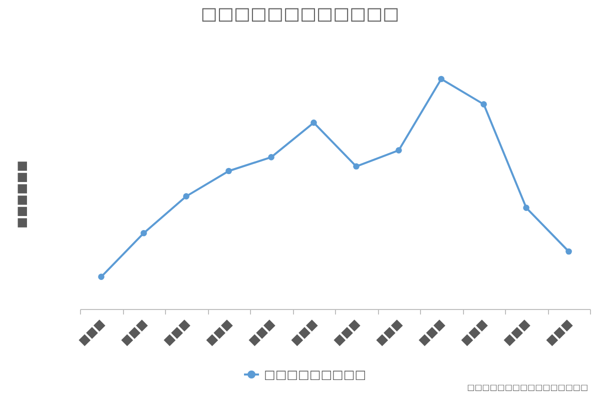  What do you see at coordinates (315, 375) in the screenshot?
I see `legend-label: □□□□□□□□□` at bounding box center [315, 375].